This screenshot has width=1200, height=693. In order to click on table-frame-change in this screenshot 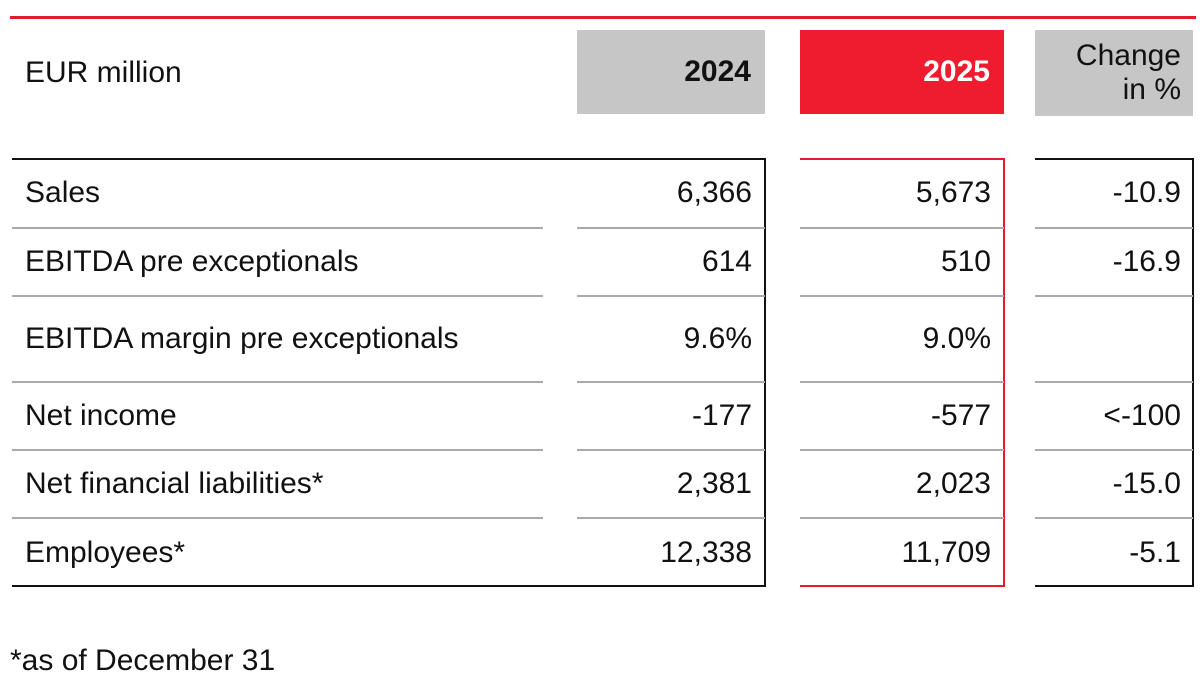, I will do `click(1114, 372)`.